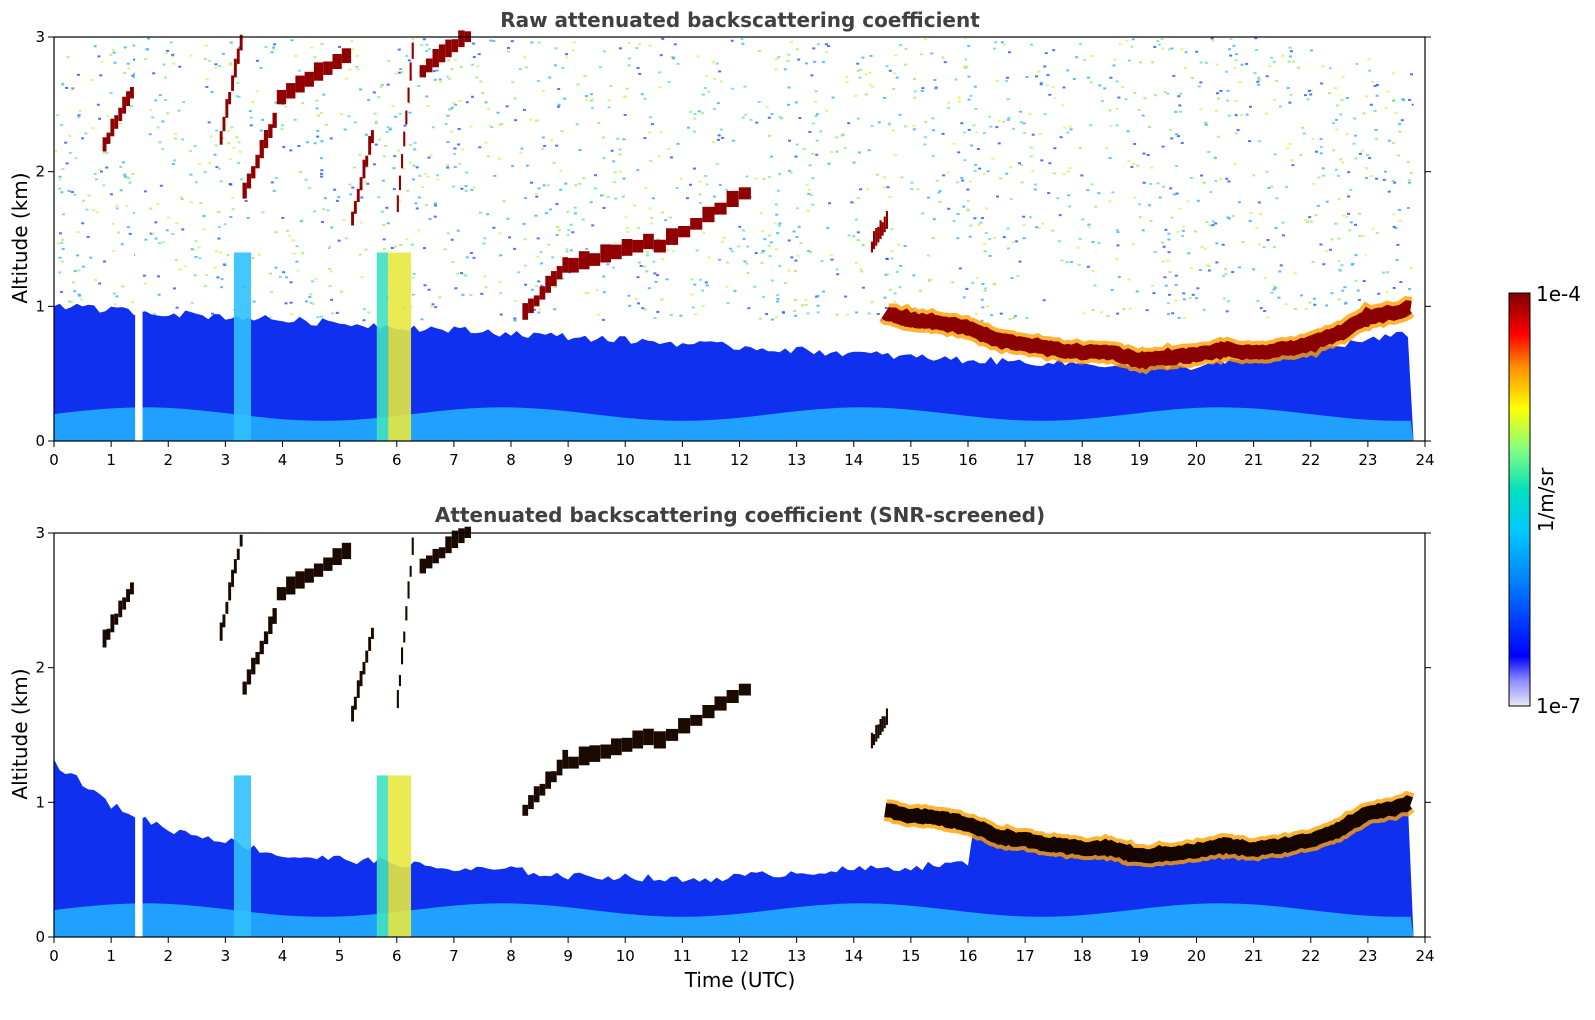 The height and width of the screenshot is (1020, 1595). What do you see at coordinates (372, 137) in the screenshot?
I see `raw-cloud-cell` at bounding box center [372, 137].